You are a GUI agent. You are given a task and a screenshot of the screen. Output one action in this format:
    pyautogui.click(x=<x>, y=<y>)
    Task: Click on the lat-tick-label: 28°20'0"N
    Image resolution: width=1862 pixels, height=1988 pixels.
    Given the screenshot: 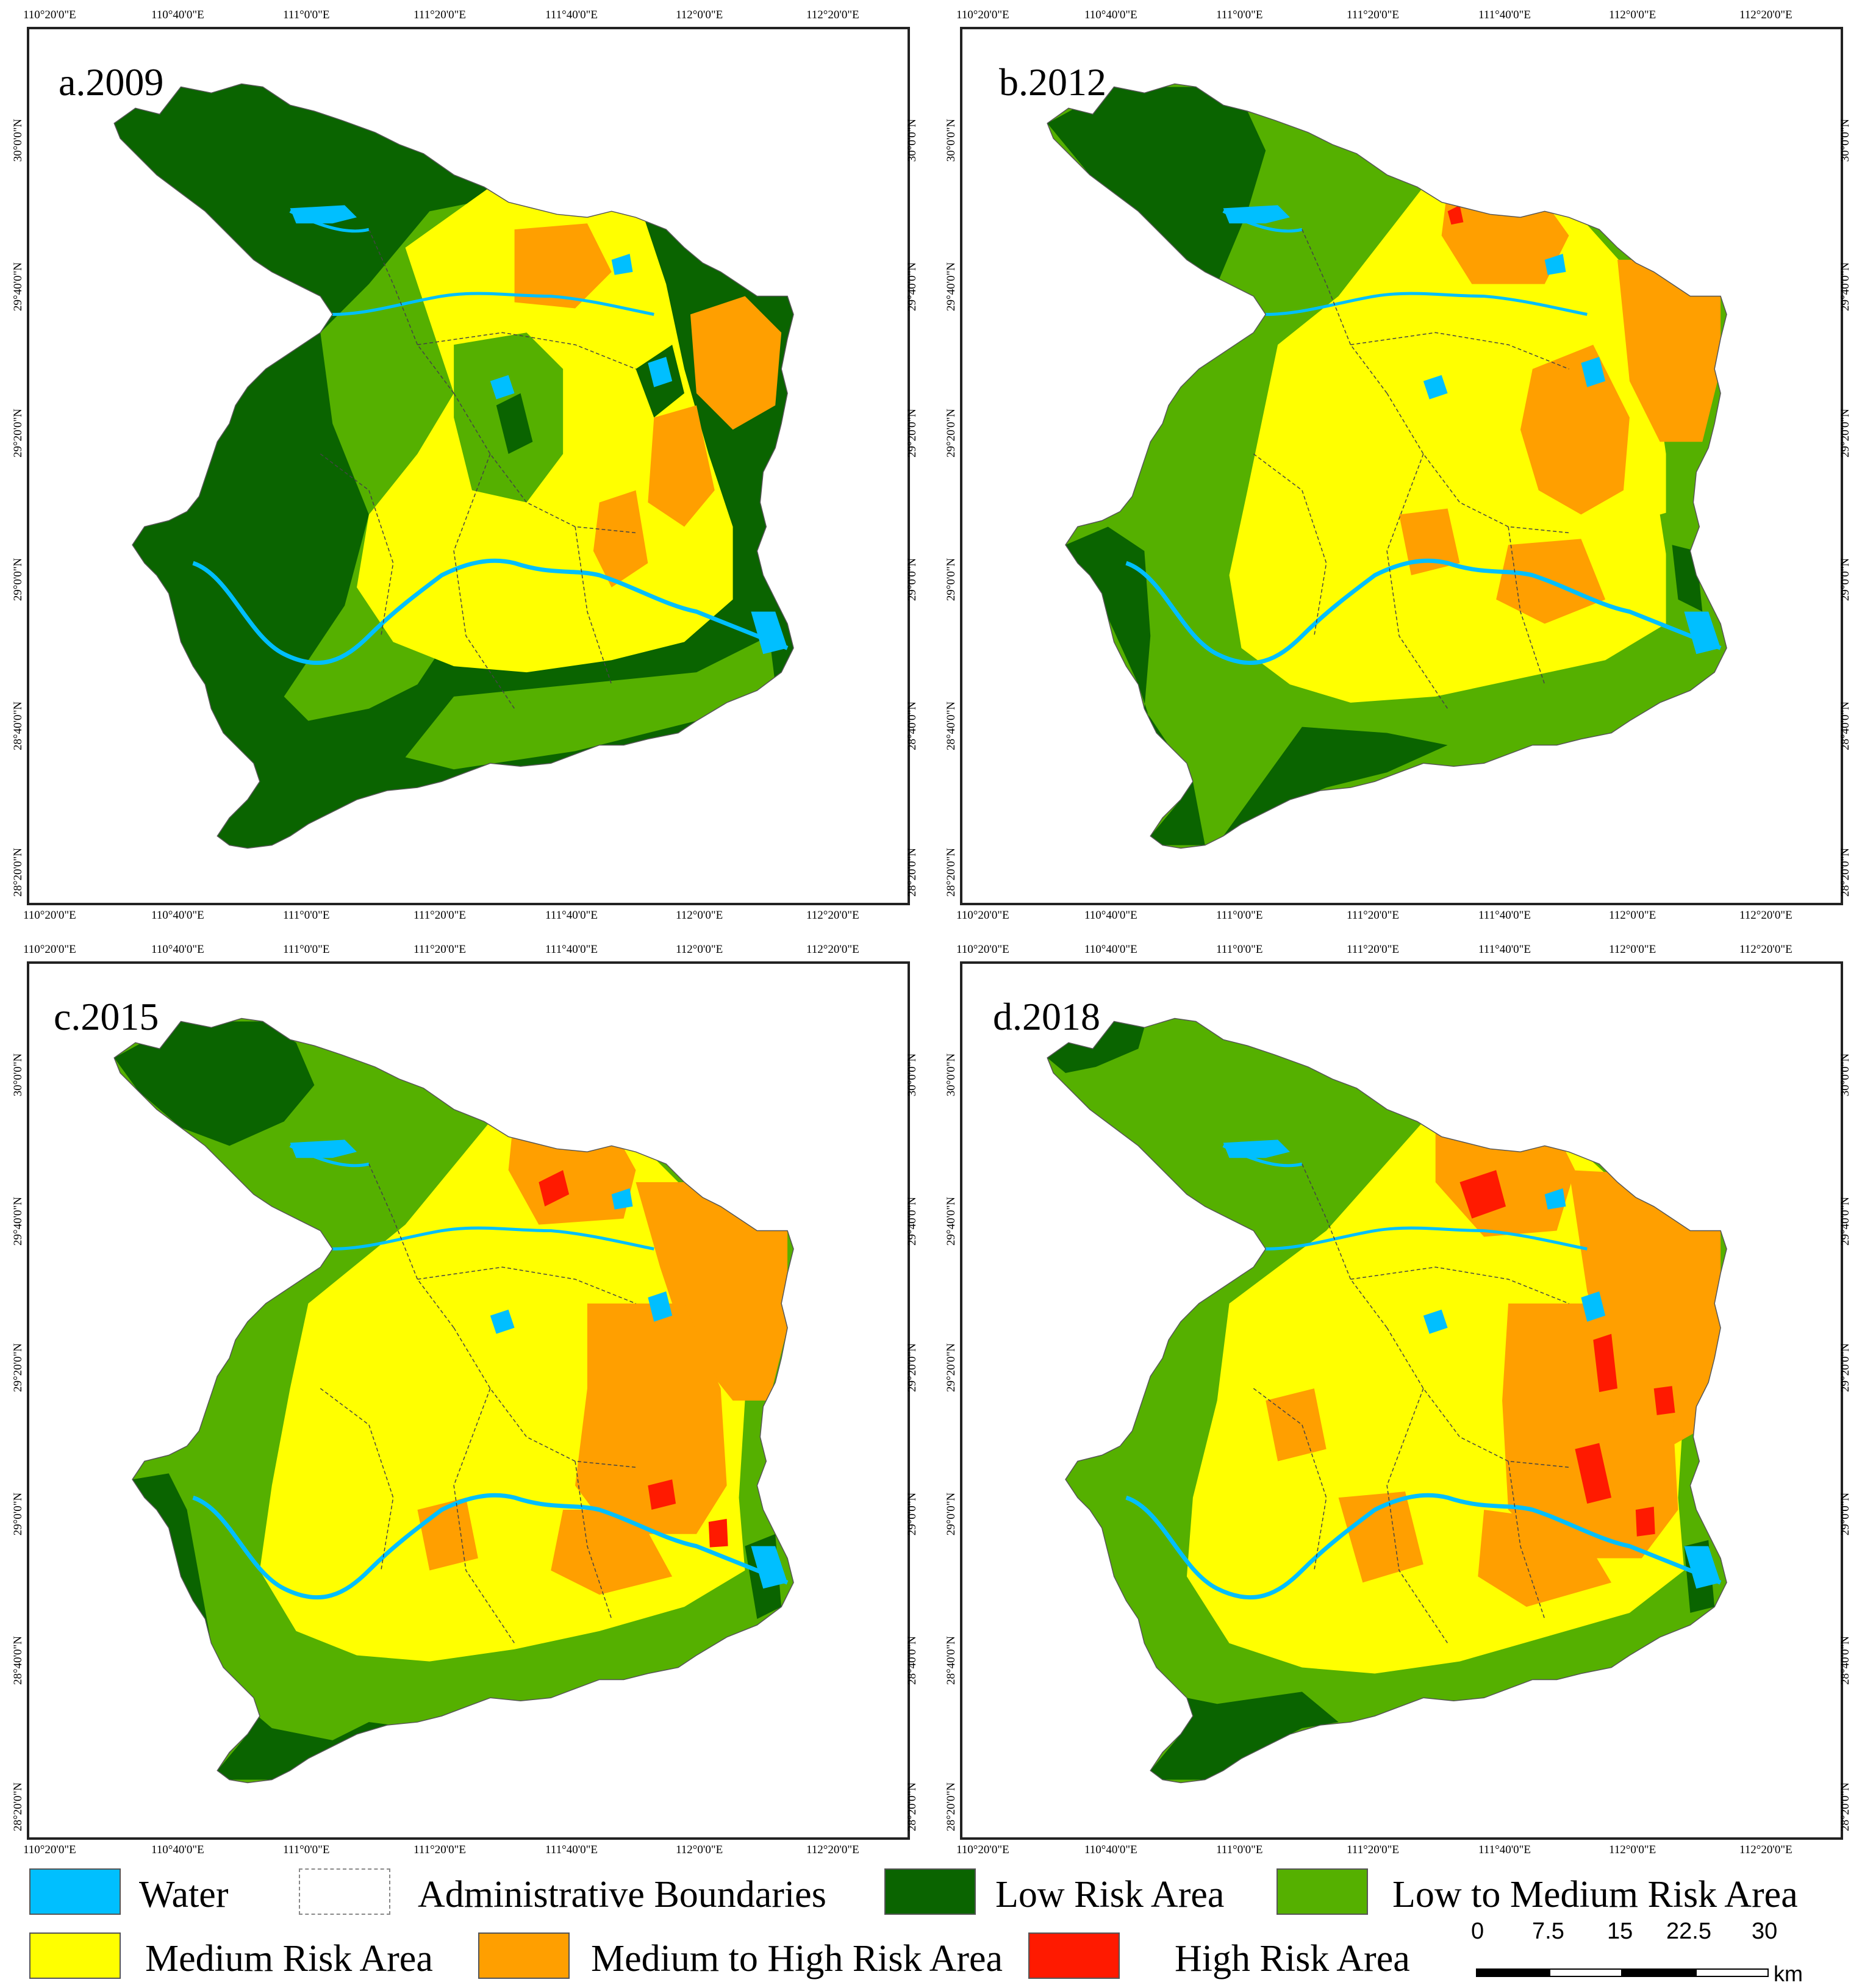 What is the action you would take?
    pyautogui.click(x=18, y=872)
    